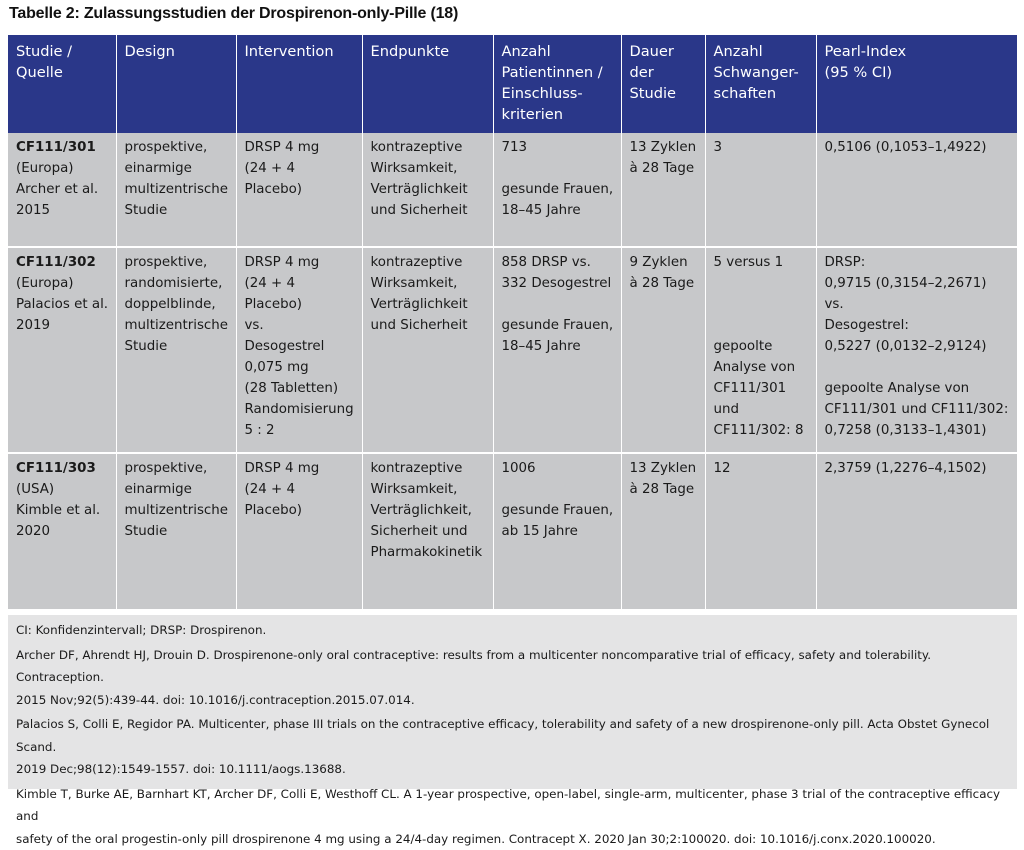  I want to click on cell-study: CF111/303(USA)Kimble et al.2020, so click(62, 531).